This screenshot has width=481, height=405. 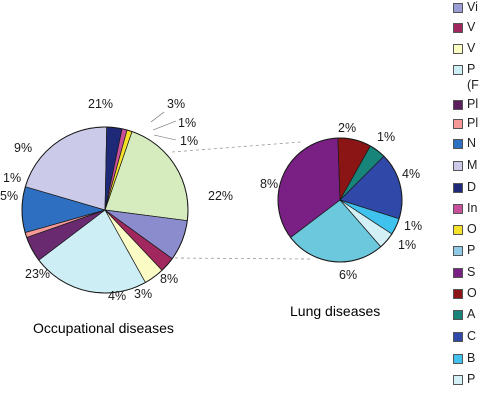 I want to click on legend-label: N, so click(x=472, y=143).